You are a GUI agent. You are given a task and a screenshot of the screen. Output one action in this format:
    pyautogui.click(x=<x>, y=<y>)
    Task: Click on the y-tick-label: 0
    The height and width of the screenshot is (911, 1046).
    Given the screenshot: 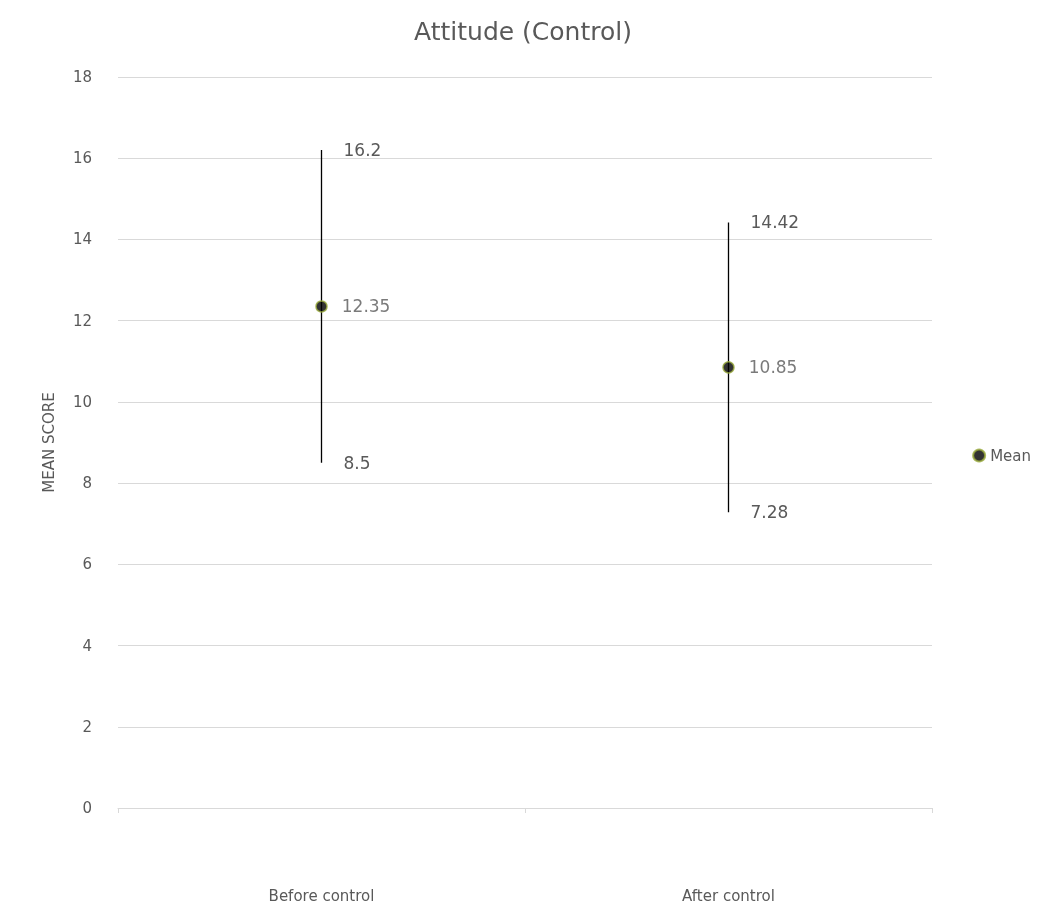 What is the action you would take?
    pyautogui.click(x=87, y=808)
    